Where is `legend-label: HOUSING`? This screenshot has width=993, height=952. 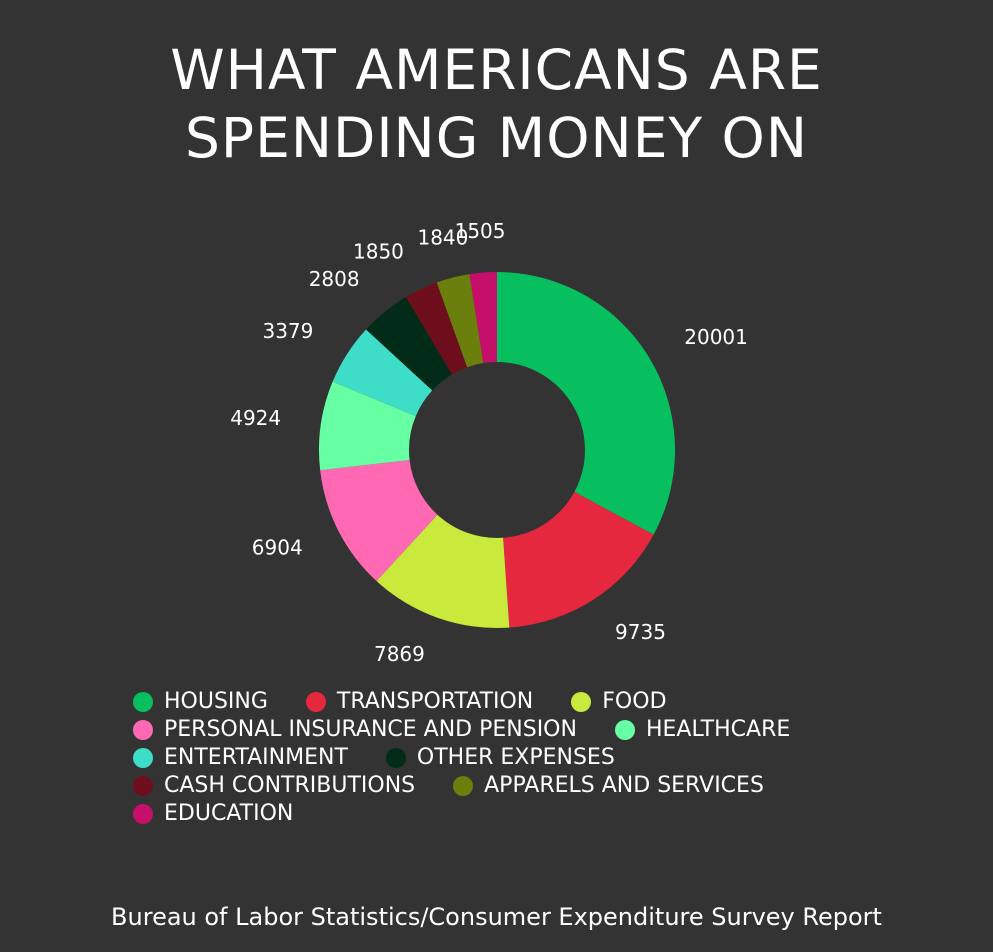 legend-label: HOUSING is located at coordinates (216, 701).